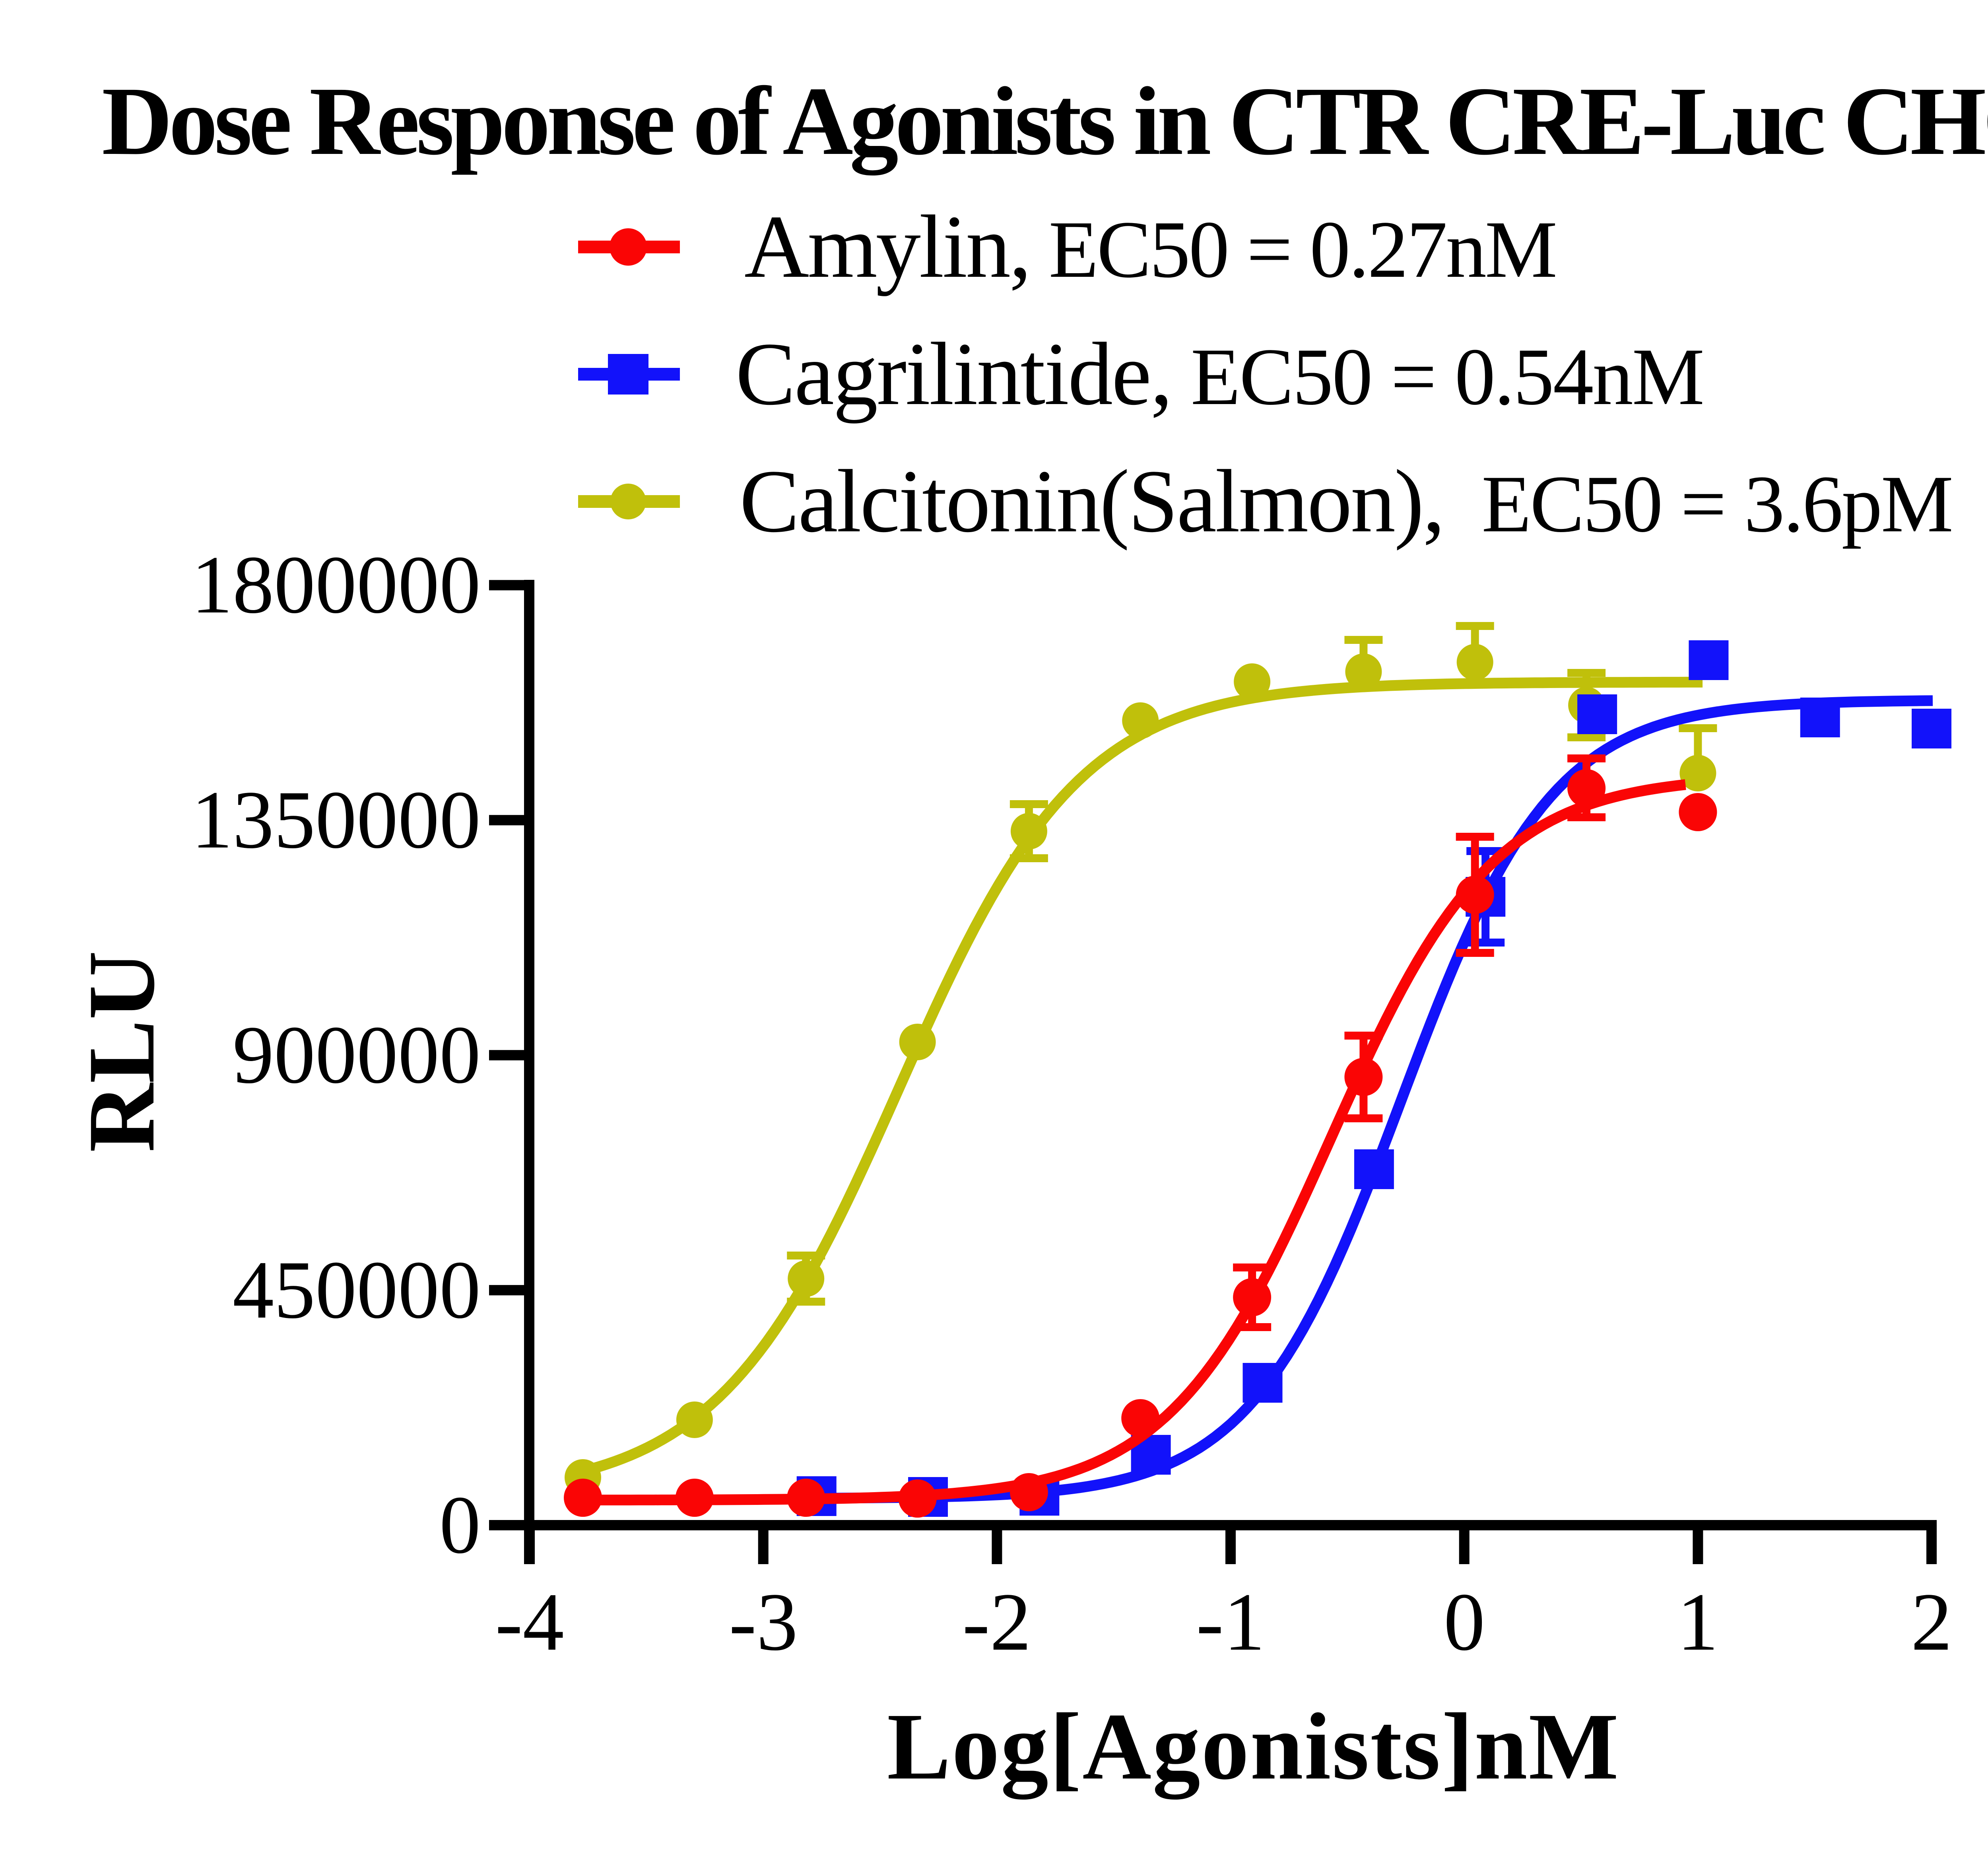 The image size is (1988, 1866). Describe the element at coordinates (1230, 1622) in the screenshot. I see `svg-text: -1` at that location.